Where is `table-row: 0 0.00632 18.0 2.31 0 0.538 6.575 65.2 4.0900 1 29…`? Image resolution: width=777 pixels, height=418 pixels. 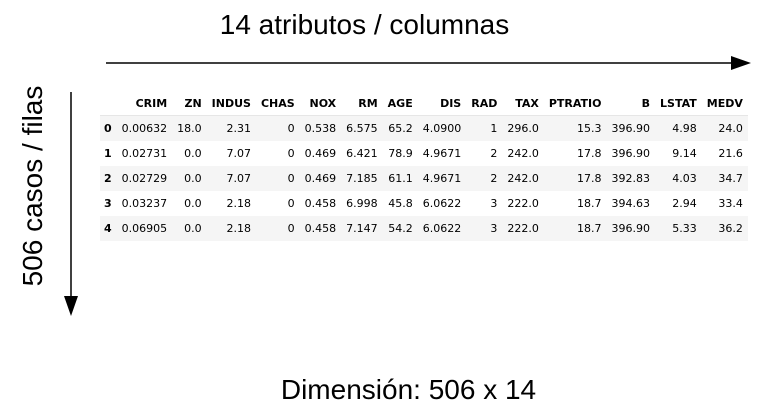
table-row: 0 0.00632 18.0 2.31 0 0.538 6.575 65.2 4.0900 1 29… is located at coordinates (424, 128).